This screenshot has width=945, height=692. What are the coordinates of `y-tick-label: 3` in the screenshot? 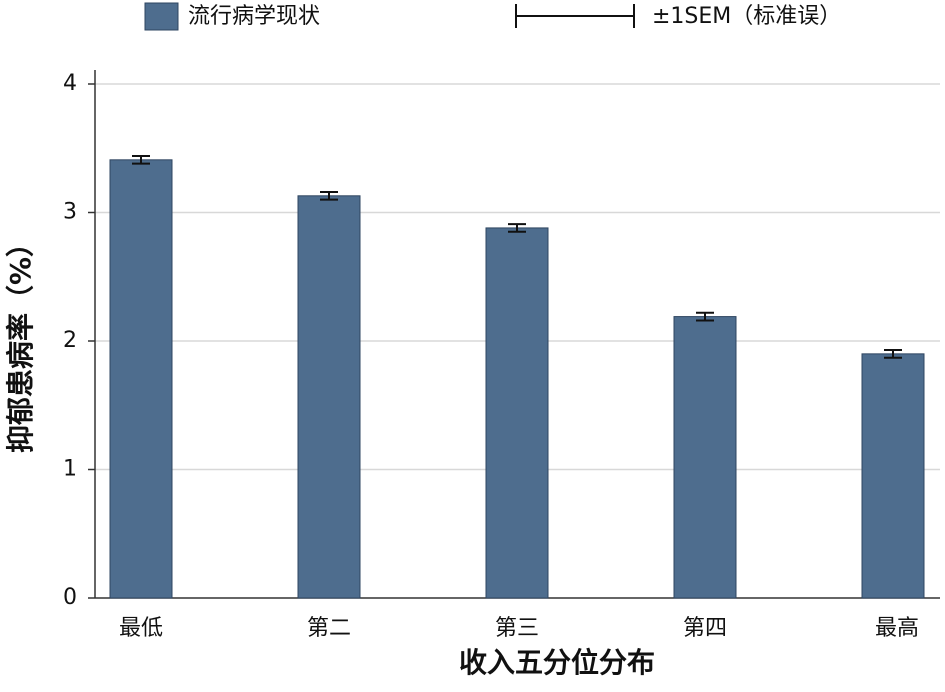 It's located at (70, 212).